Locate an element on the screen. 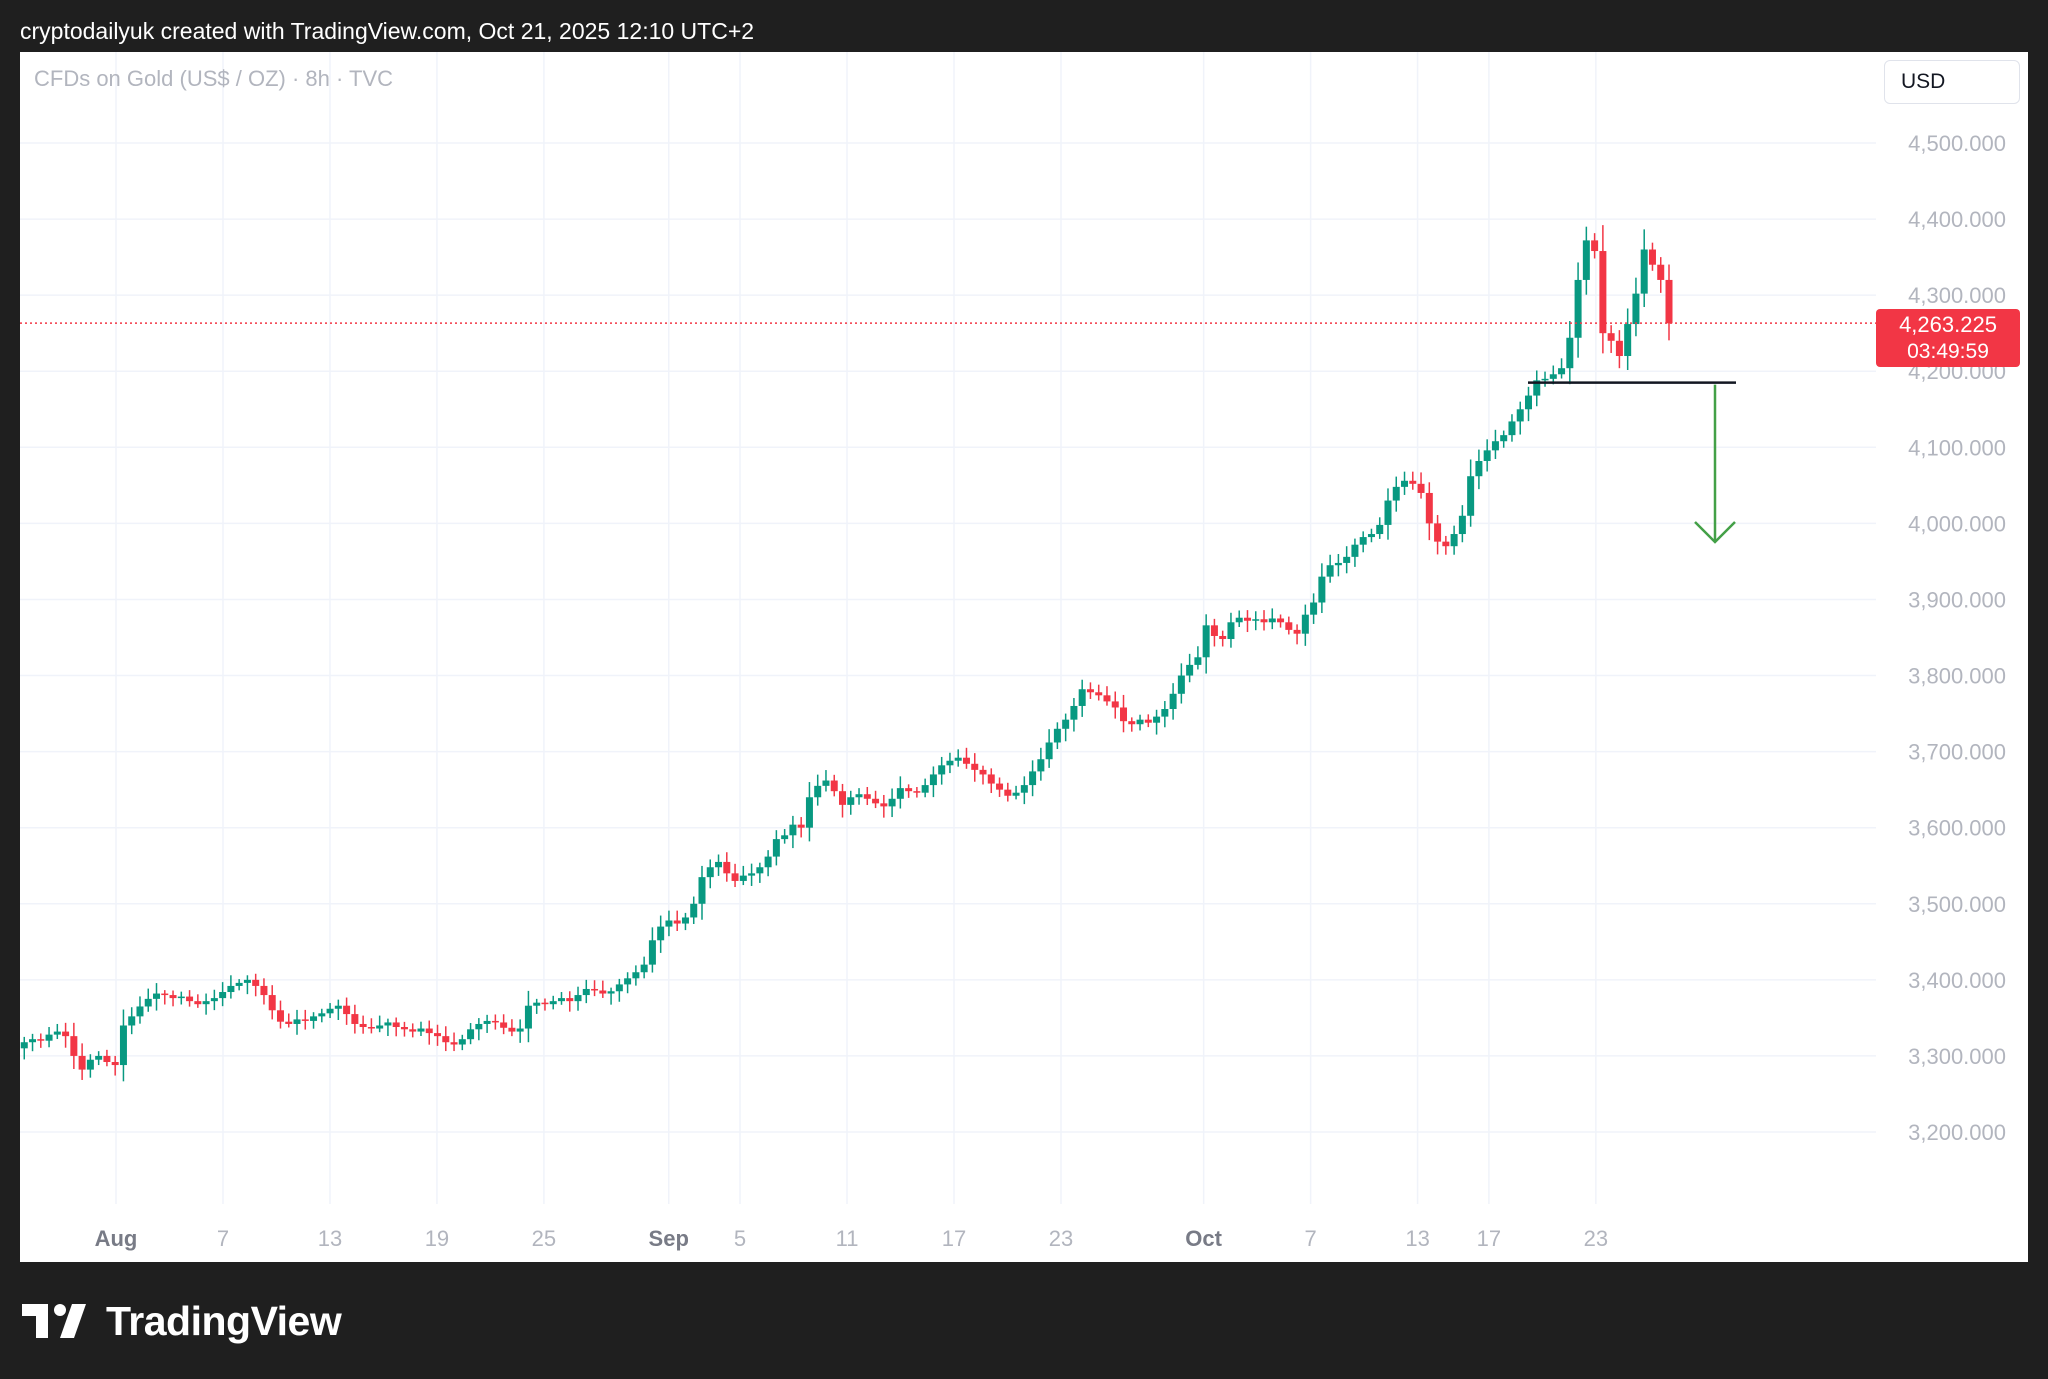 This screenshot has width=2048, height=1379. y-tick-label: 4,500.000 is located at coordinates (1957, 143).